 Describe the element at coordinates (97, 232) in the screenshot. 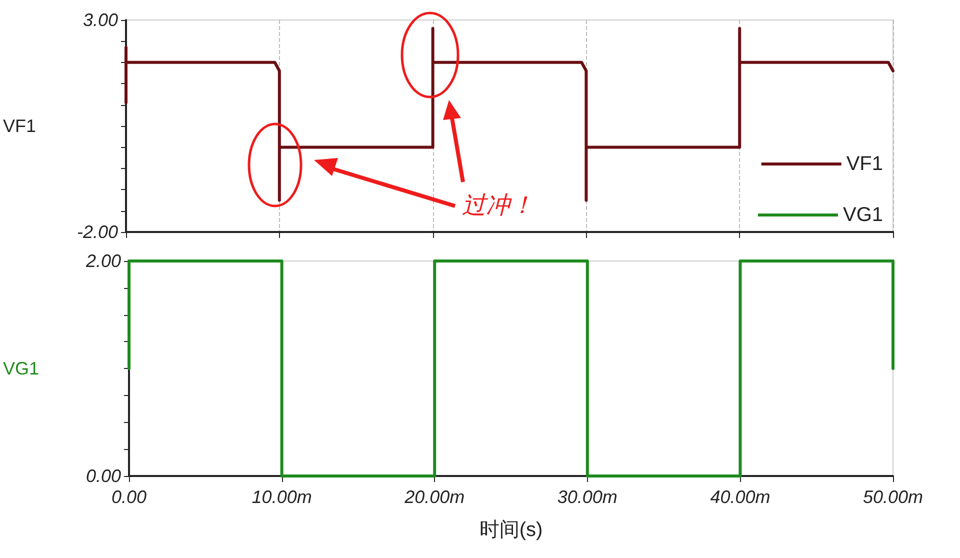

I see `y-tick-label: -2.00` at that location.